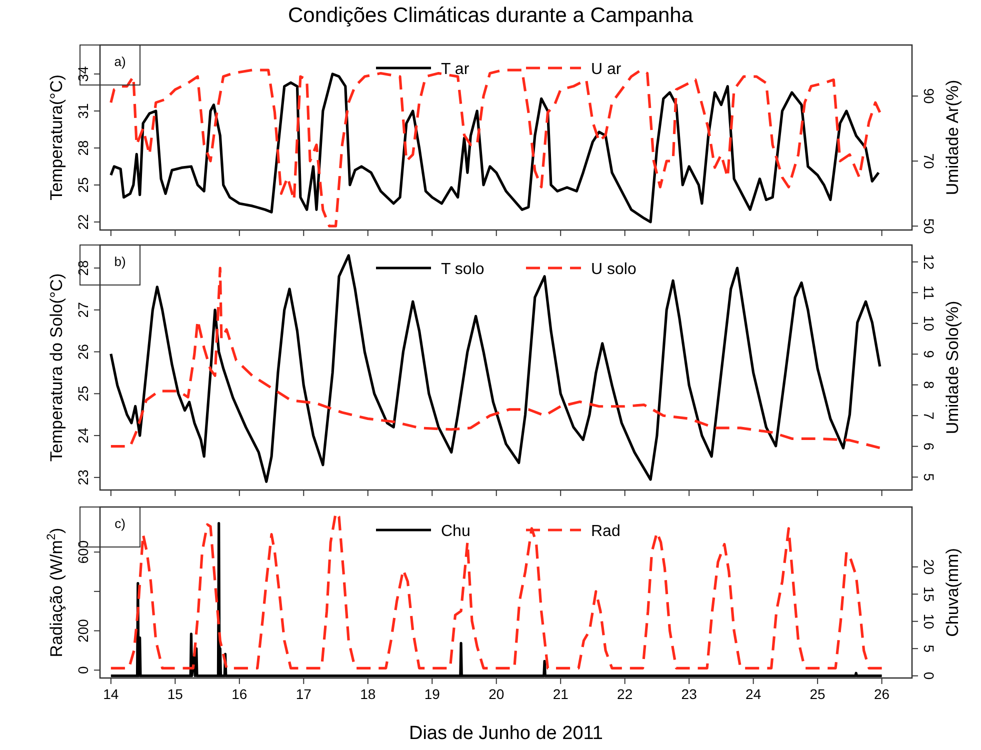  What do you see at coordinates (613, 269) in the screenshot?
I see `legend-label: U solo` at bounding box center [613, 269].